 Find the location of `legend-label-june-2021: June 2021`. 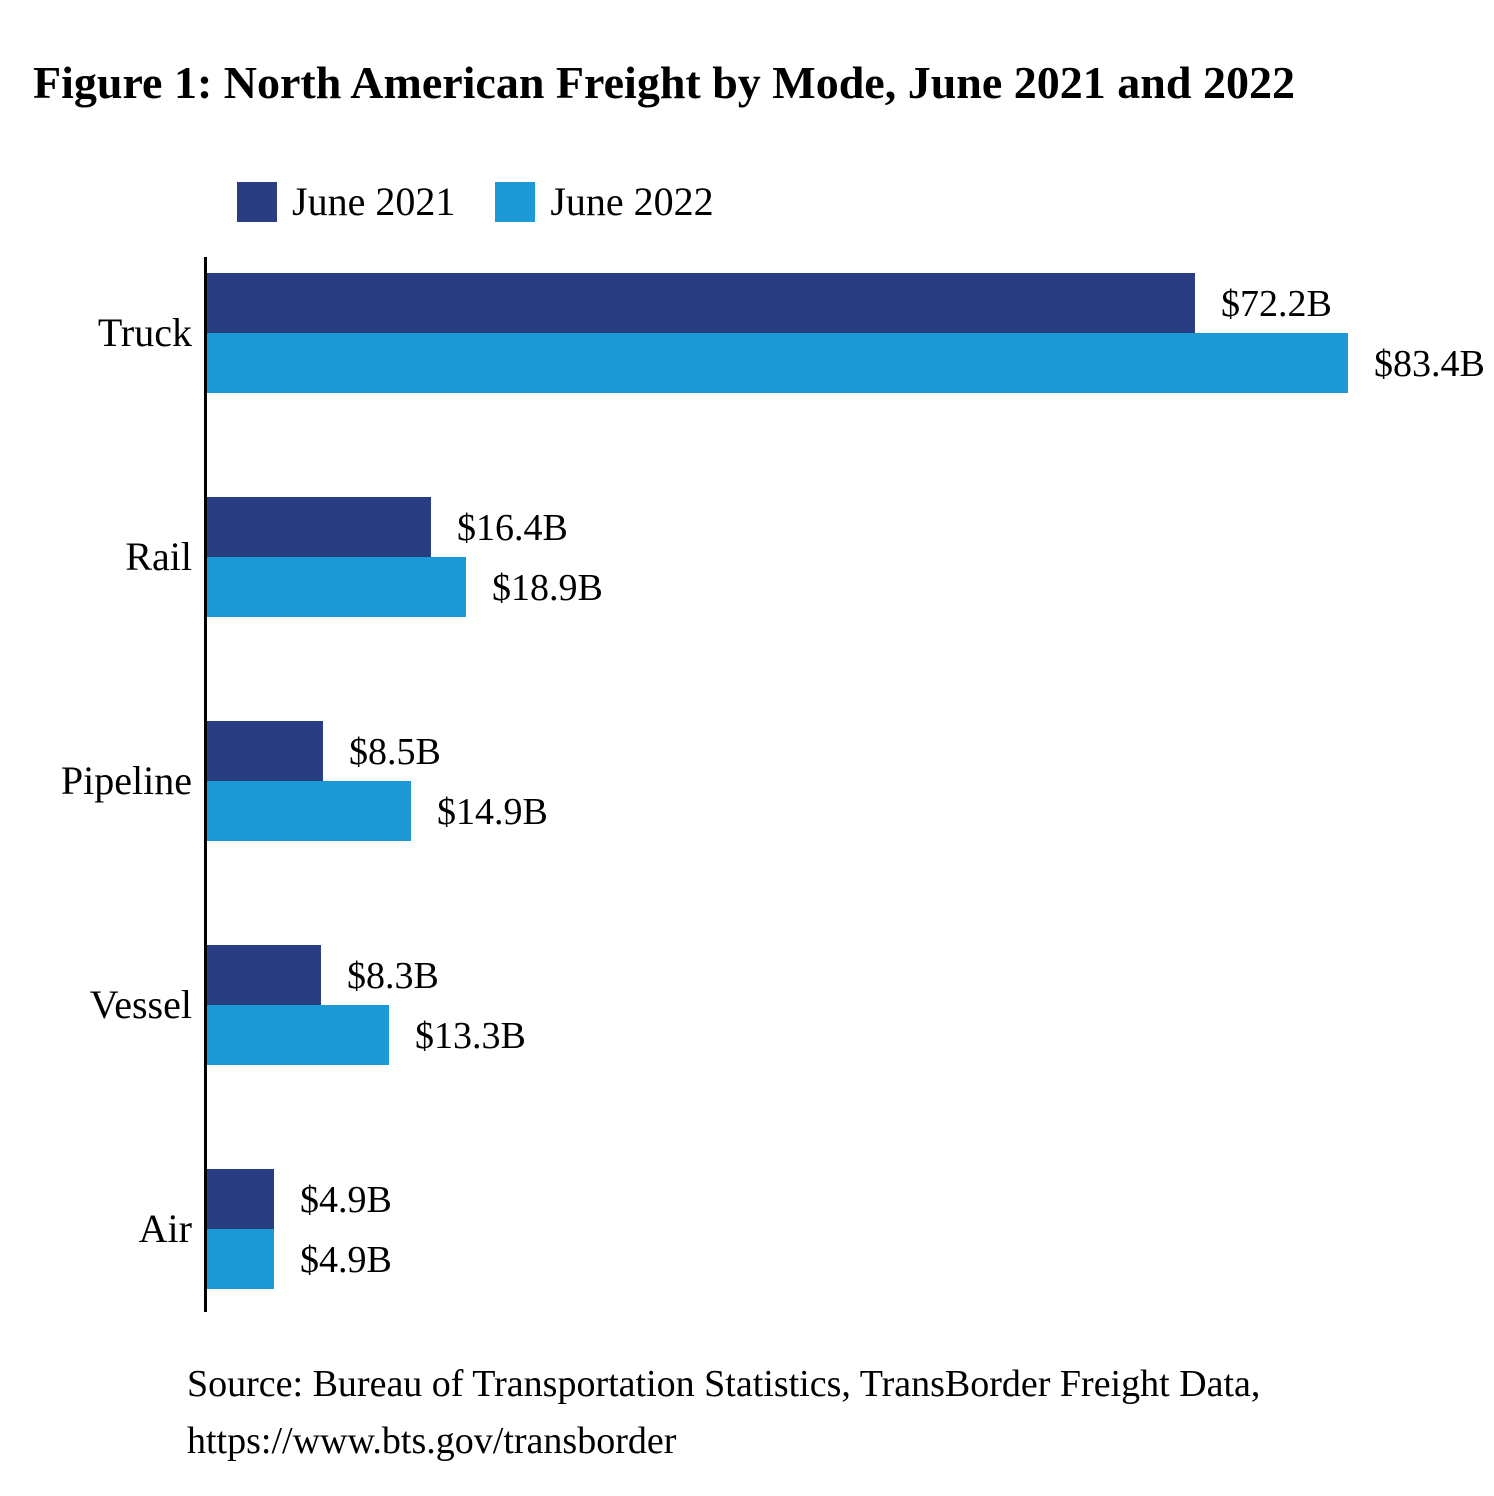

legend-label-june-2021: June 2021 is located at coordinates (374, 201).